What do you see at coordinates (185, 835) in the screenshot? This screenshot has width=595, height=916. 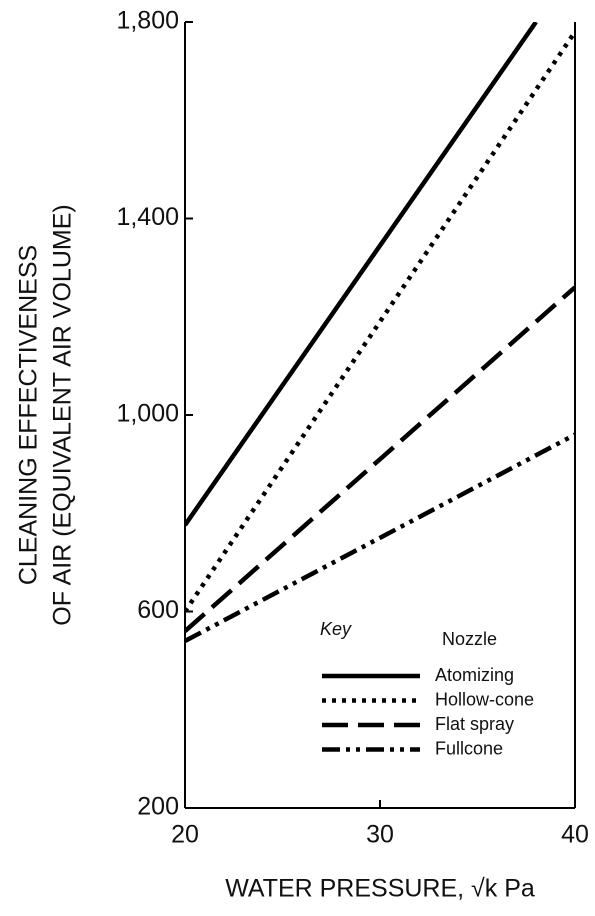 I see `x-tick-label: 20` at bounding box center [185, 835].